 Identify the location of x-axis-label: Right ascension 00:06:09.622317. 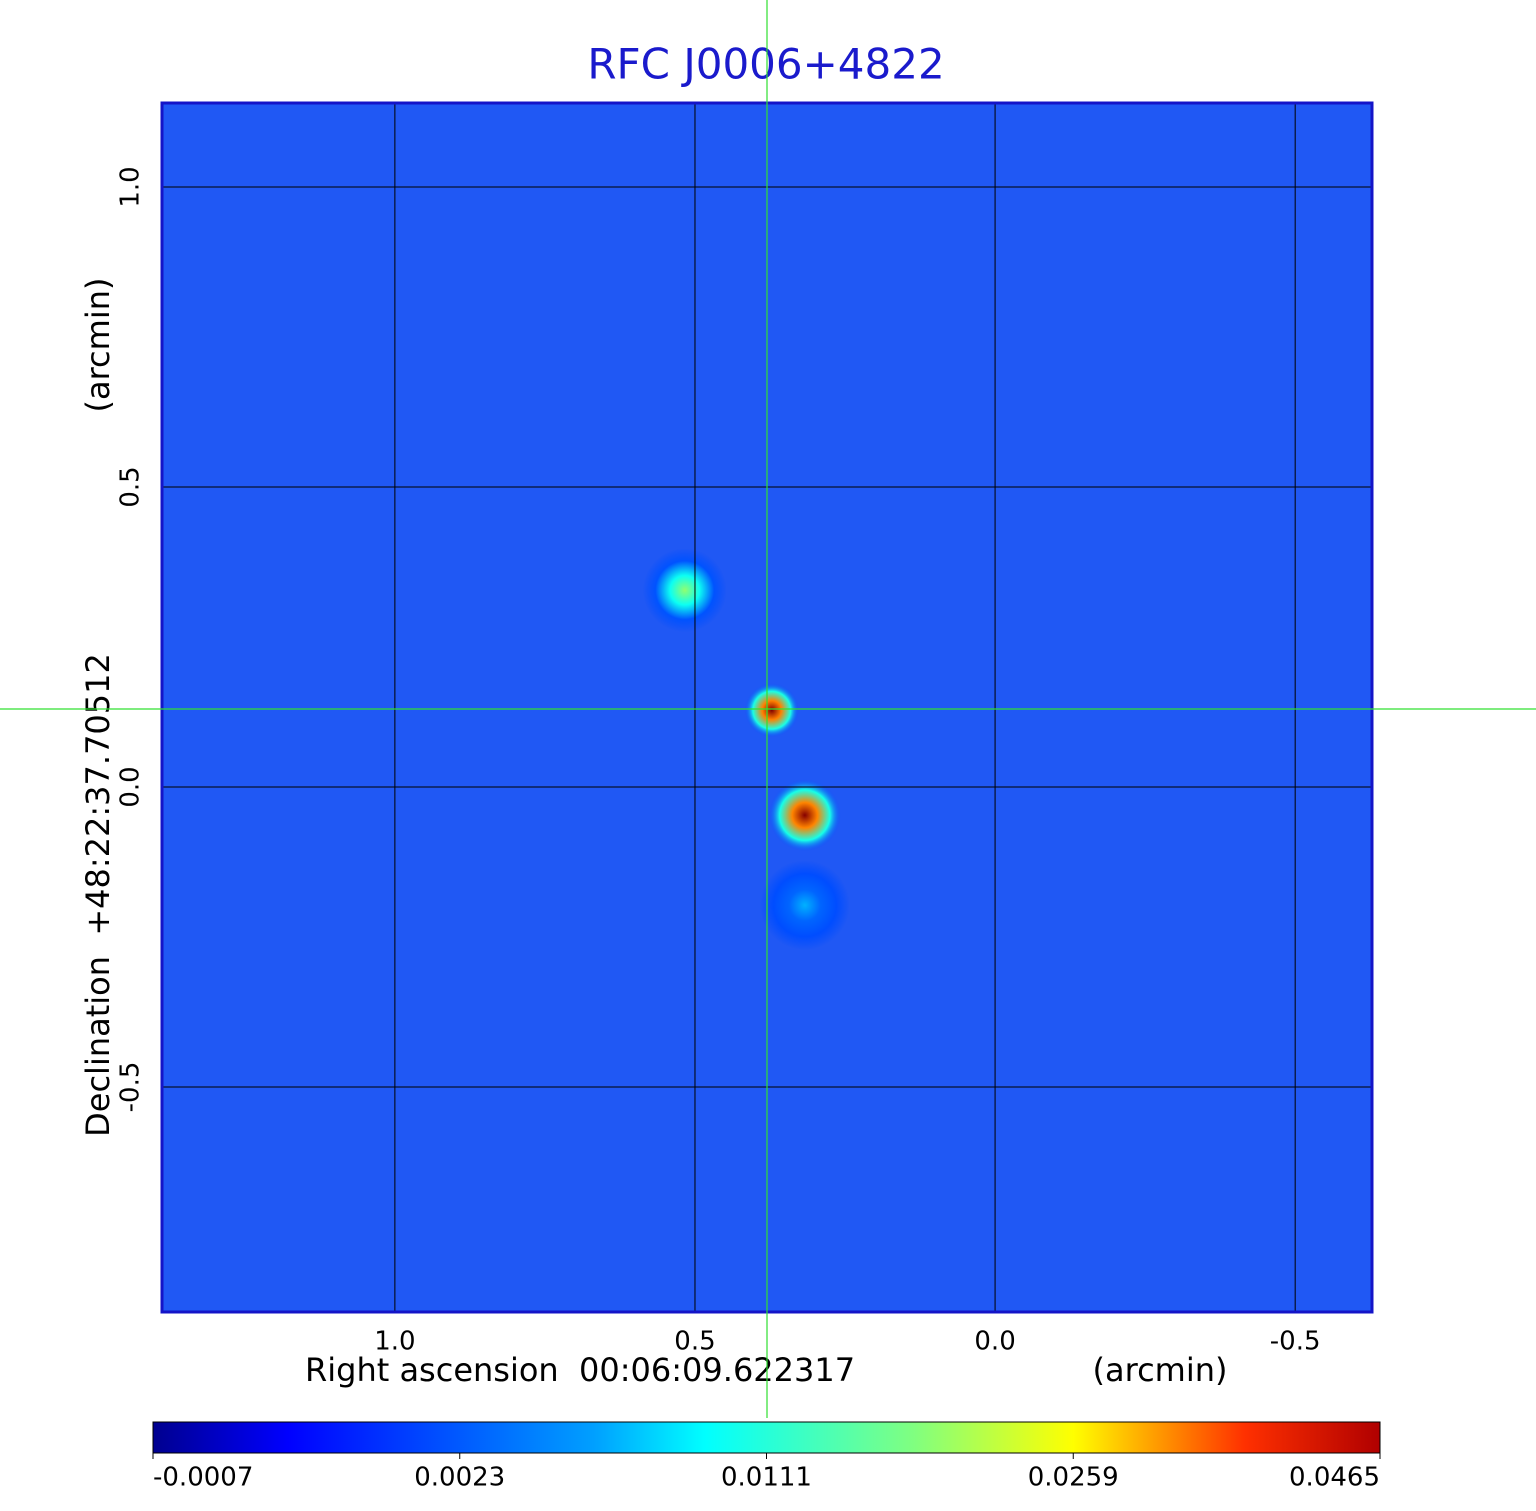
(580, 1370).